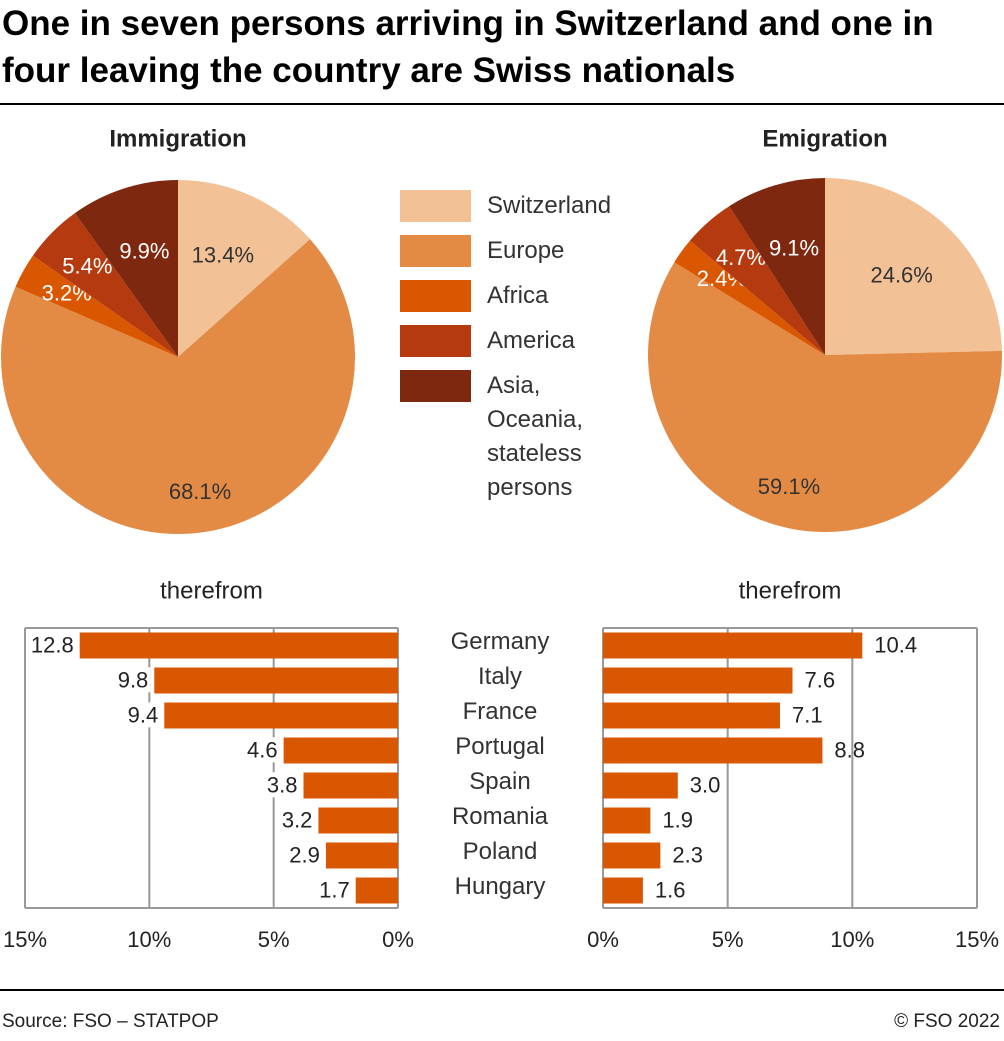 The image size is (1004, 1041). Describe the element at coordinates (705, 784) in the screenshot. I see `value-label: 3.0` at that location.